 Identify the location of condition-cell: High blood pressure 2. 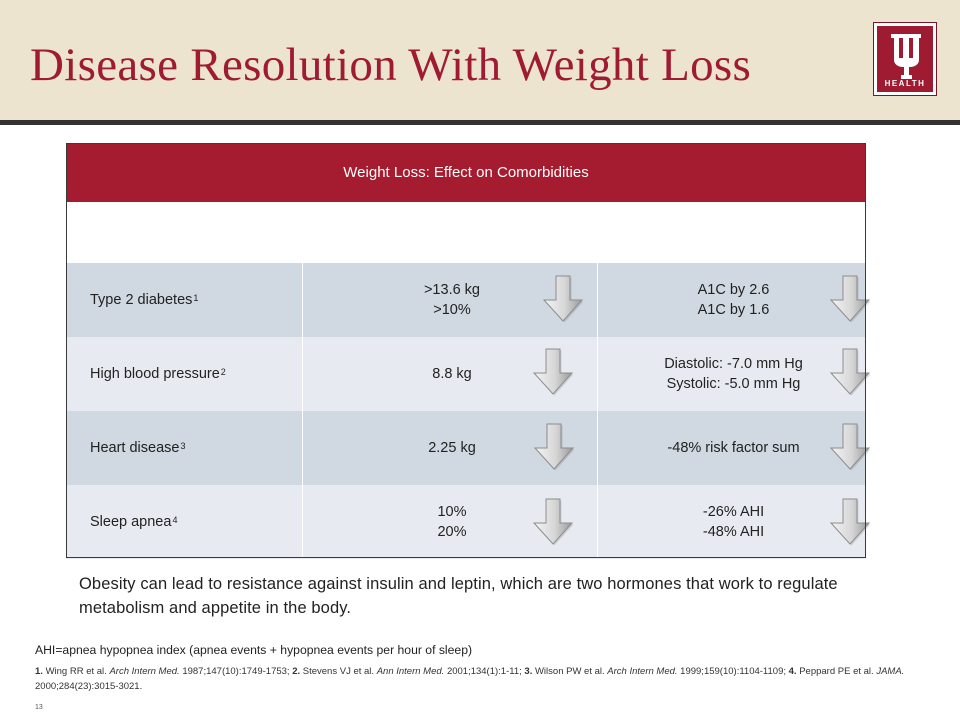
(158, 374).